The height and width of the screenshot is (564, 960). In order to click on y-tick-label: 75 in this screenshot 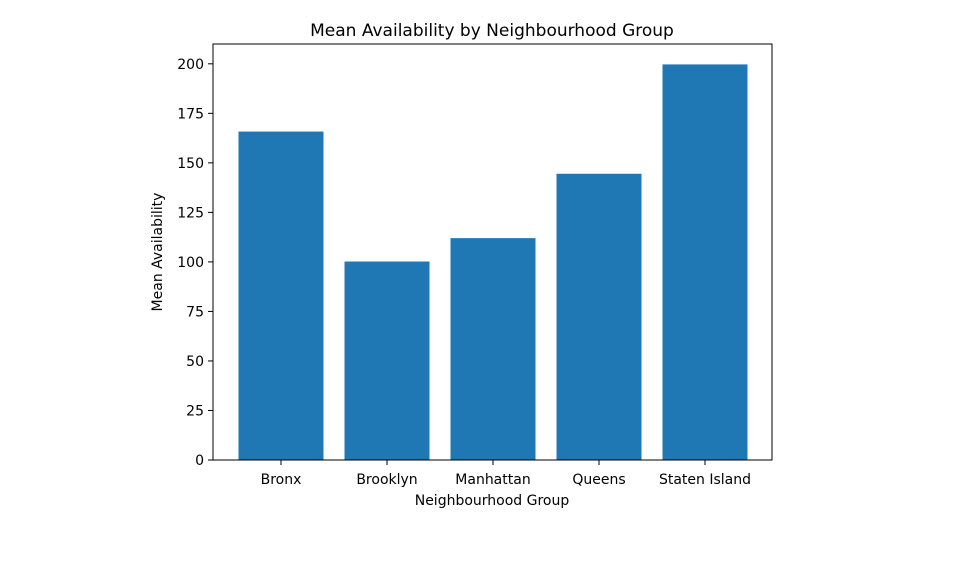, I will do `click(195, 312)`.